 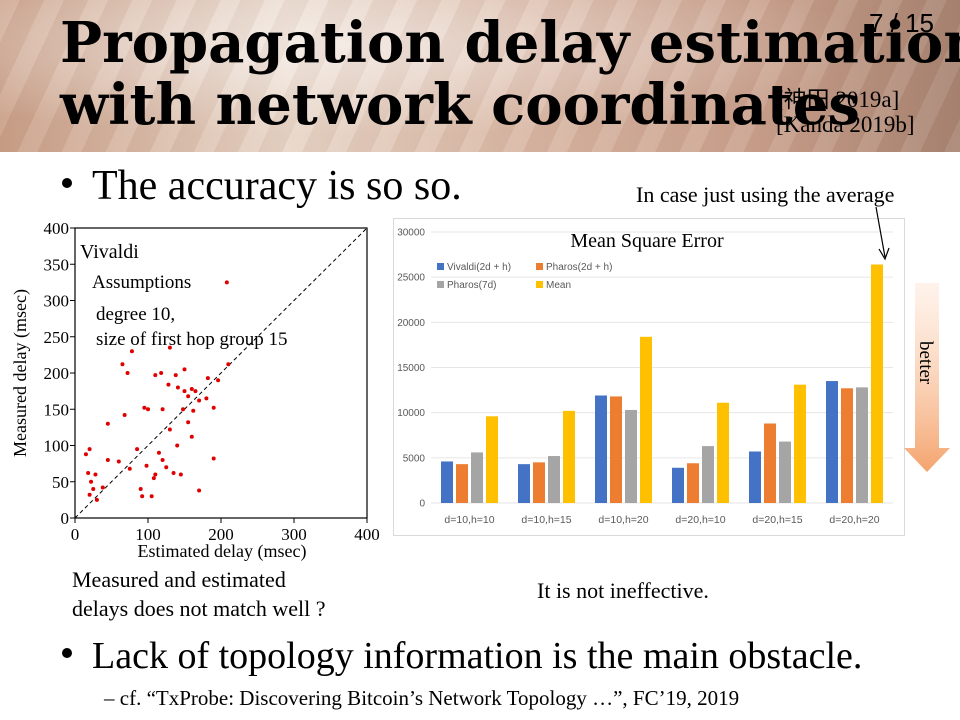 I want to click on scatter-x-axis-label: Estimated delay (msec), so click(x=222, y=551).